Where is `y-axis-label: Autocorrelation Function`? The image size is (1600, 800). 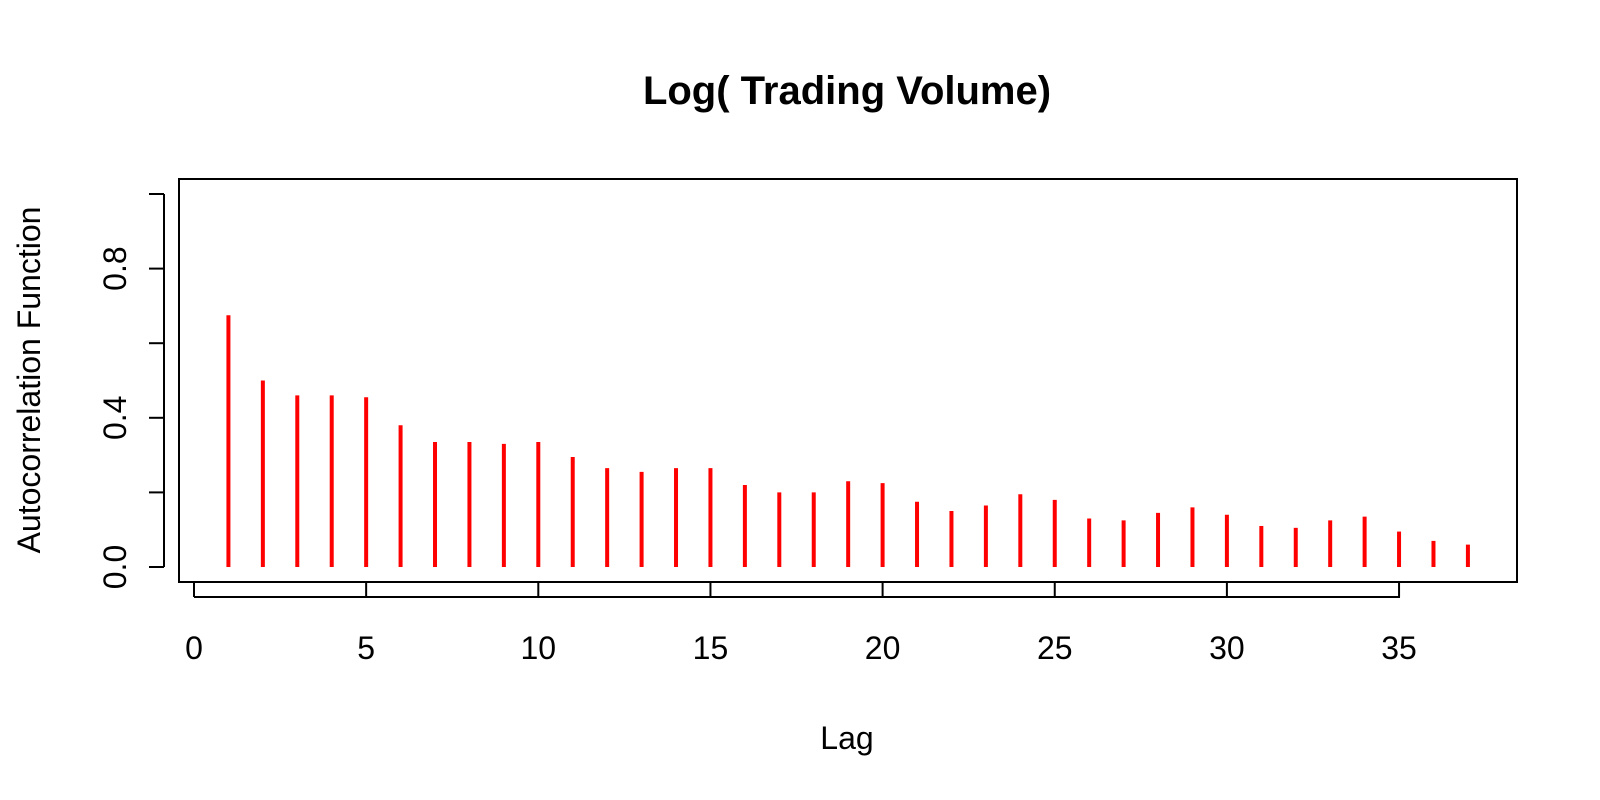
y-axis-label: Autocorrelation Function is located at coordinates (29, 380).